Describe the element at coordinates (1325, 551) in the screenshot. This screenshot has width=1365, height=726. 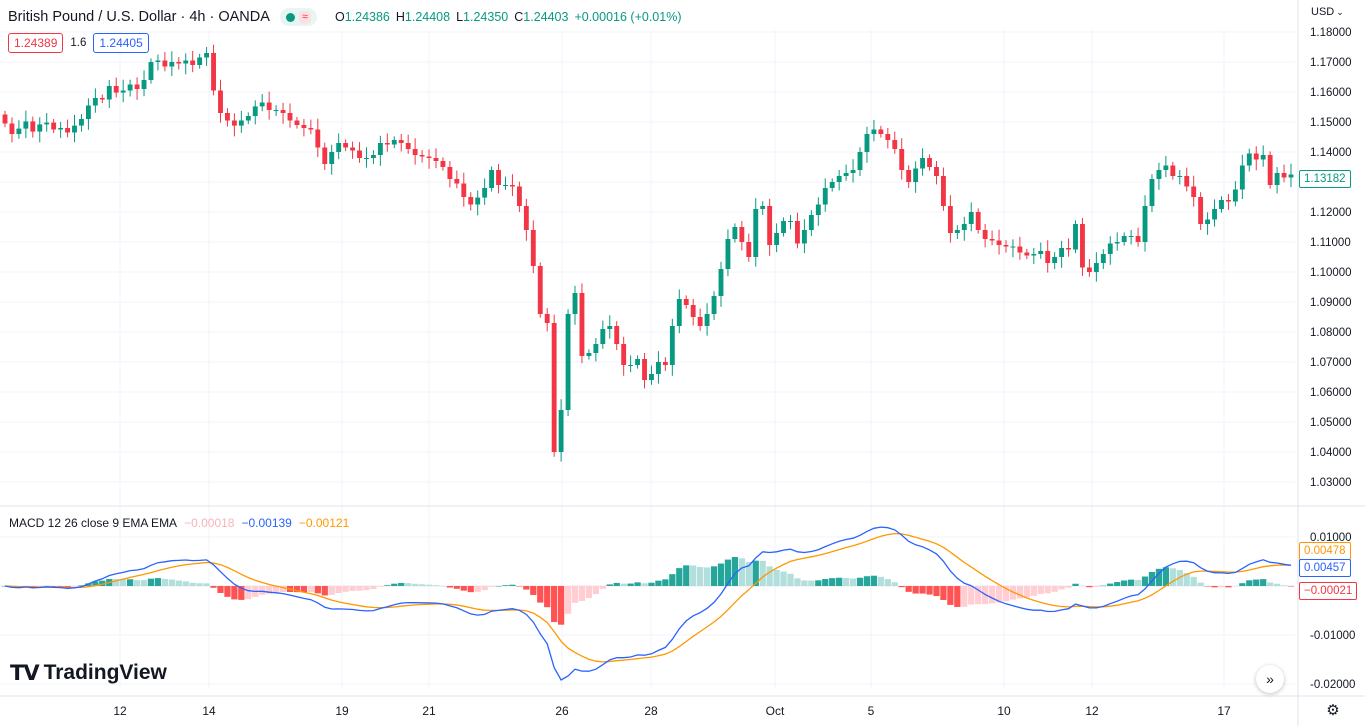
I see `signal-value-tag: 0.00478` at that location.